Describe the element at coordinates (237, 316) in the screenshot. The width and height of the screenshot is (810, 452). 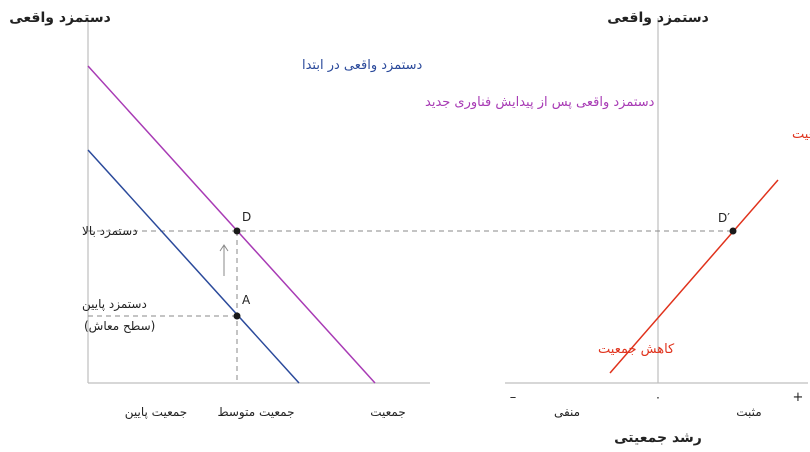
I see `point-a-marker` at that location.